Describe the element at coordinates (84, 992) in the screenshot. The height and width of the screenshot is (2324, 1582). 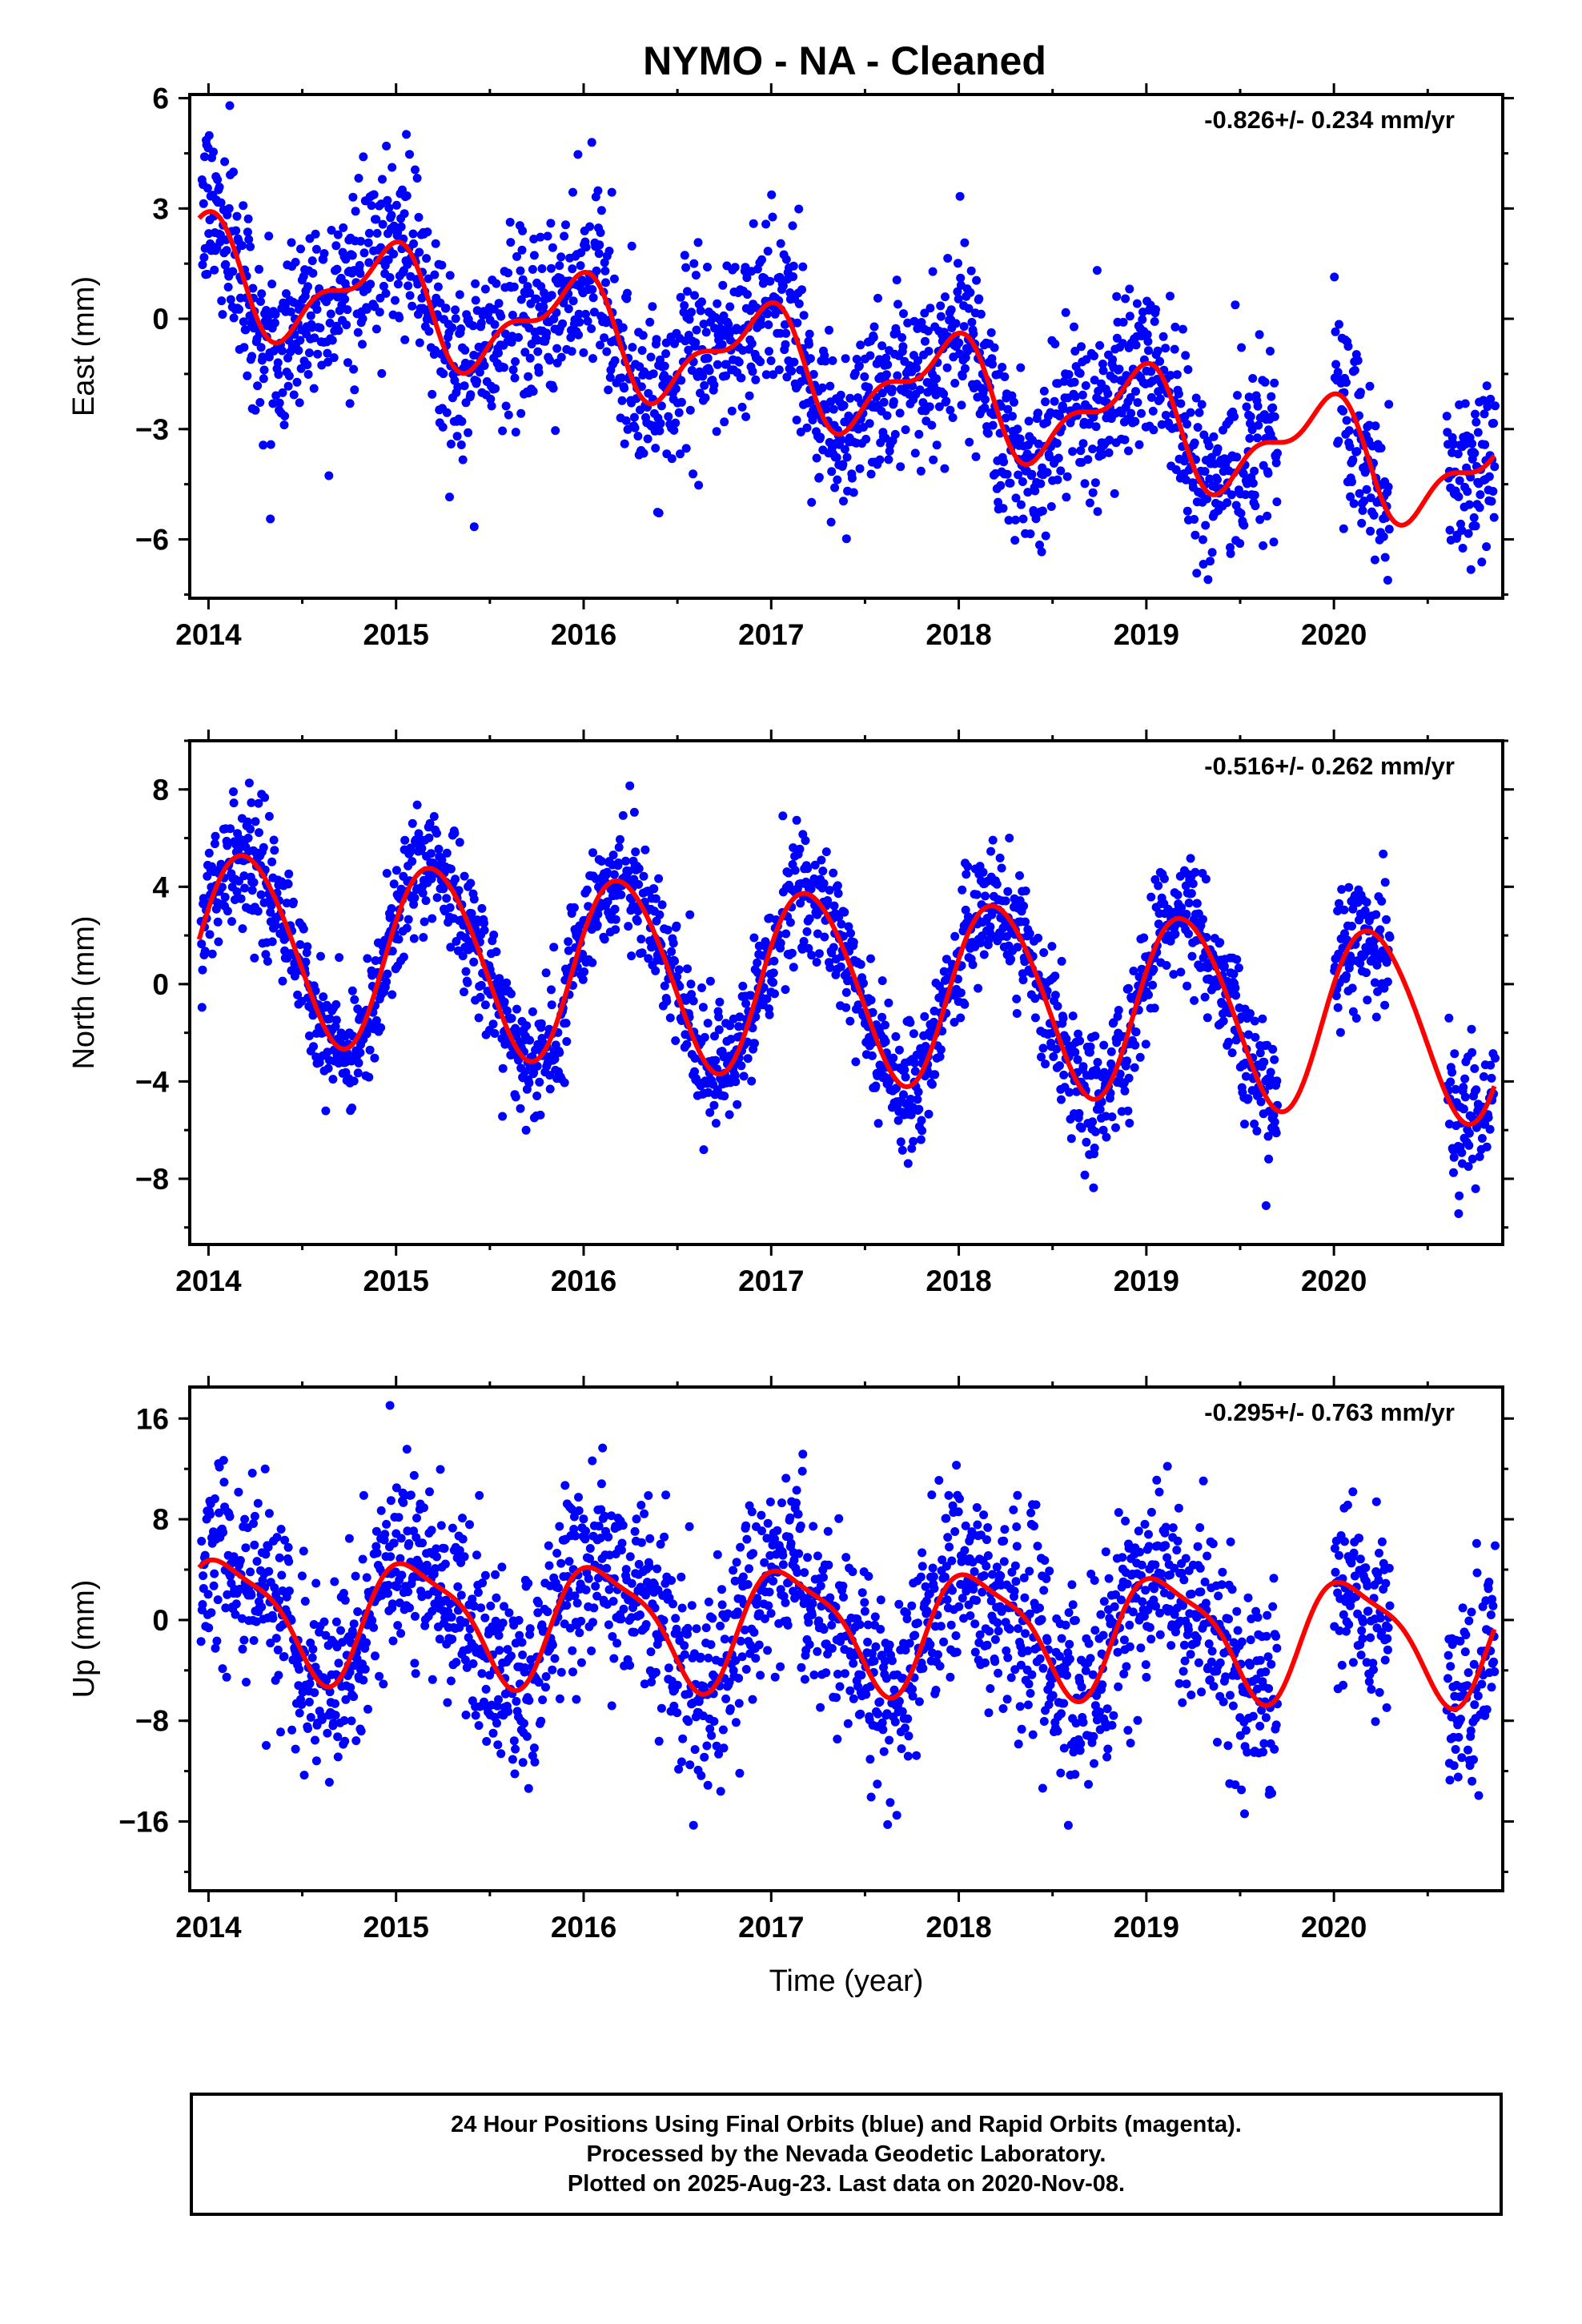
I see `north-y-axis-label: North (mm)` at that location.